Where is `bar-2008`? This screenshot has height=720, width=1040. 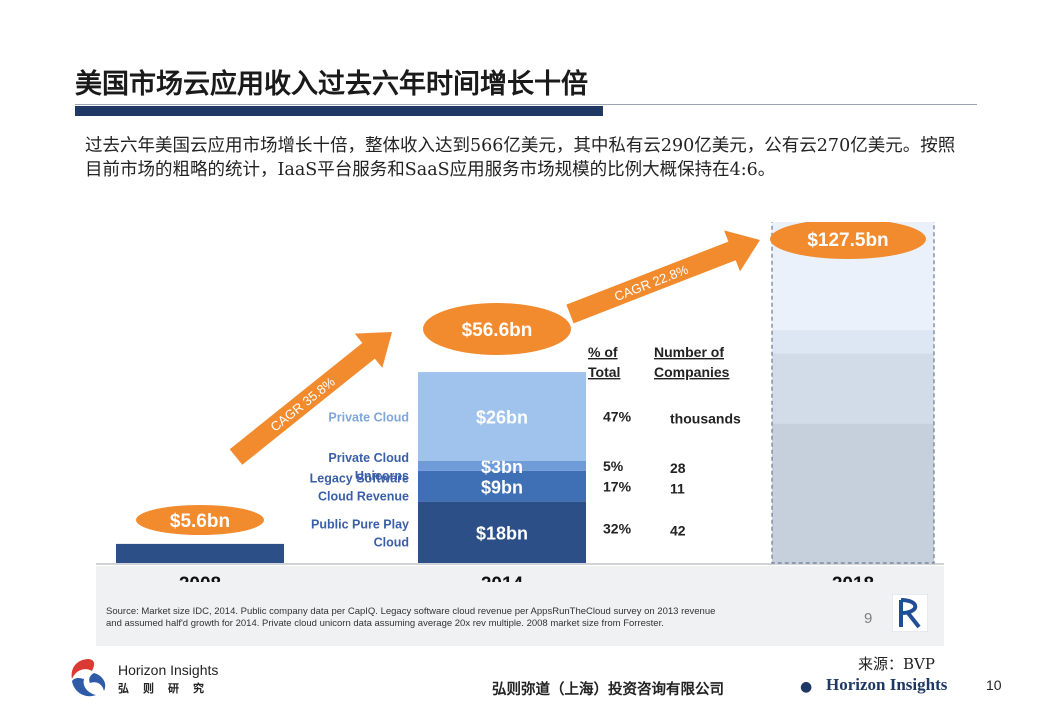 bar-2008 is located at coordinates (200, 553).